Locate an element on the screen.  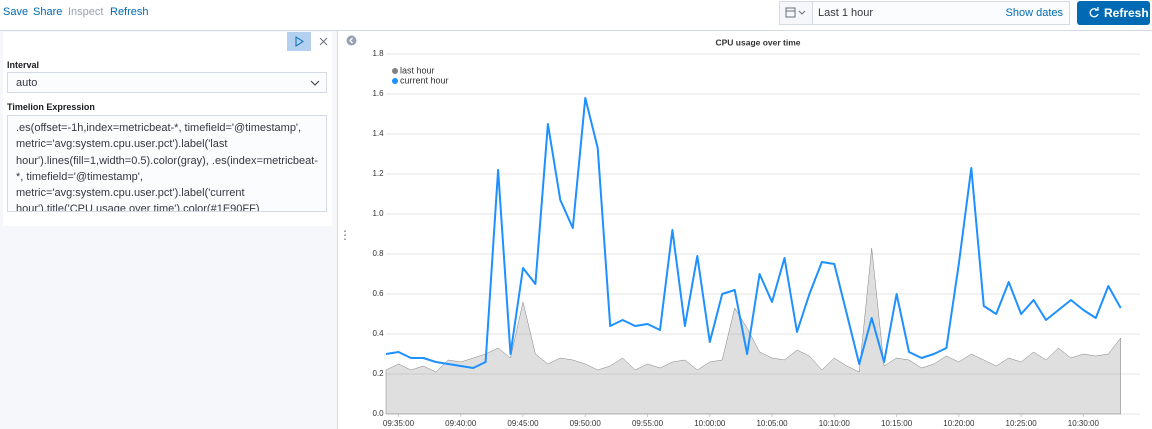
x-tick-label: 10:00:00 is located at coordinates (710, 423).